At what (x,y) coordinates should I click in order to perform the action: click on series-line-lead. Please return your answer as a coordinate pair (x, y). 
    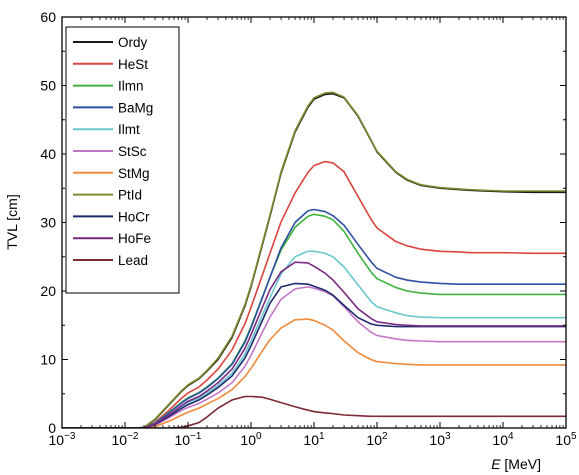
    Looking at the image, I should click on (314, 411).